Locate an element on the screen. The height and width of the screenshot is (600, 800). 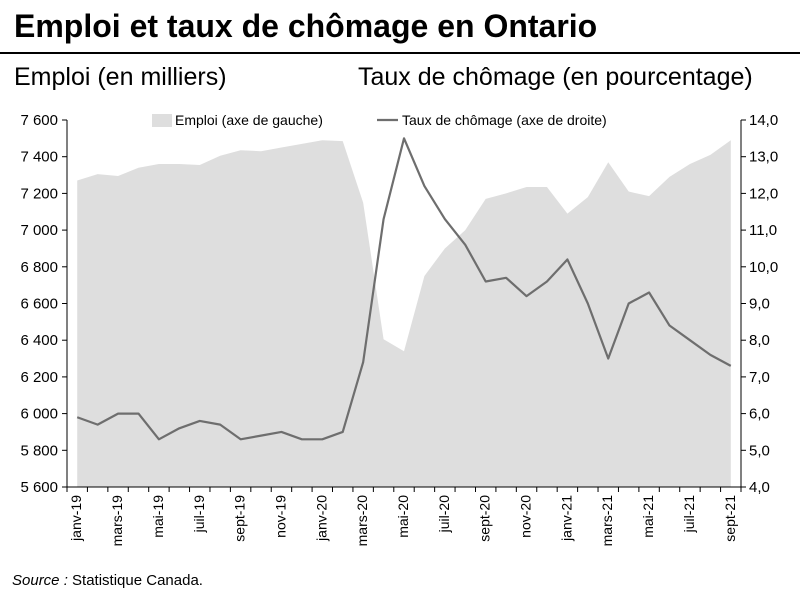
right-tick-label: 14,0 is located at coordinates (763, 120).